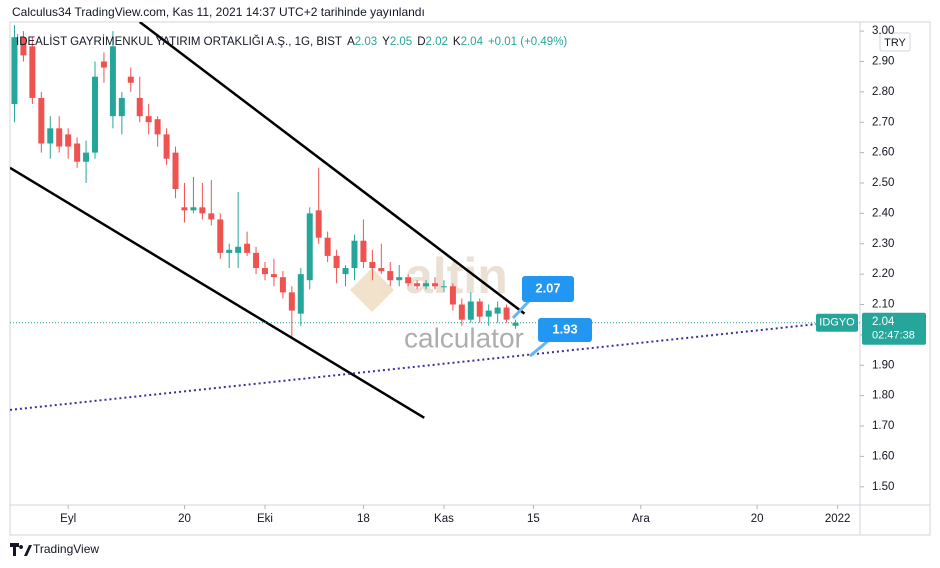 This screenshot has height=568, width=940. Describe the element at coordinates (551, 317) in the screenshot. I see `price-annotation: 2.07 1.93` at that location.